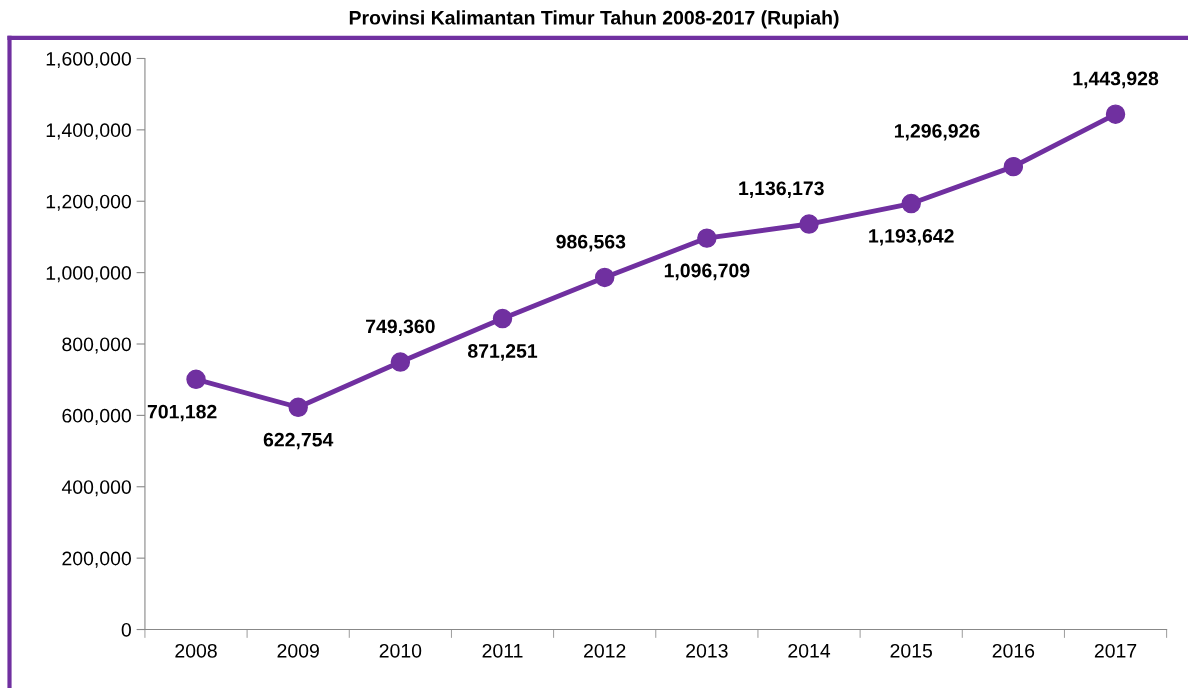  I want to click on y-tick-label: 600,000, so click(96, 416).